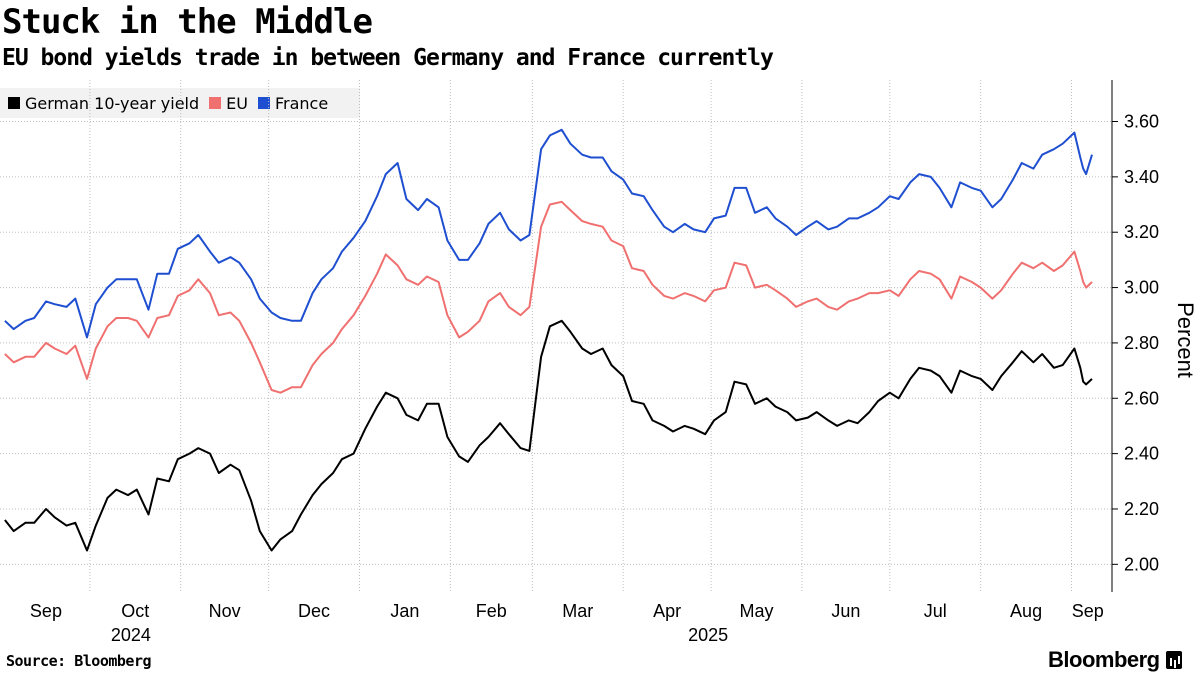 The height and width of the screenshot is (675, 1200). I want to click on y-tick-label: 2.40, so click(1141, 454).